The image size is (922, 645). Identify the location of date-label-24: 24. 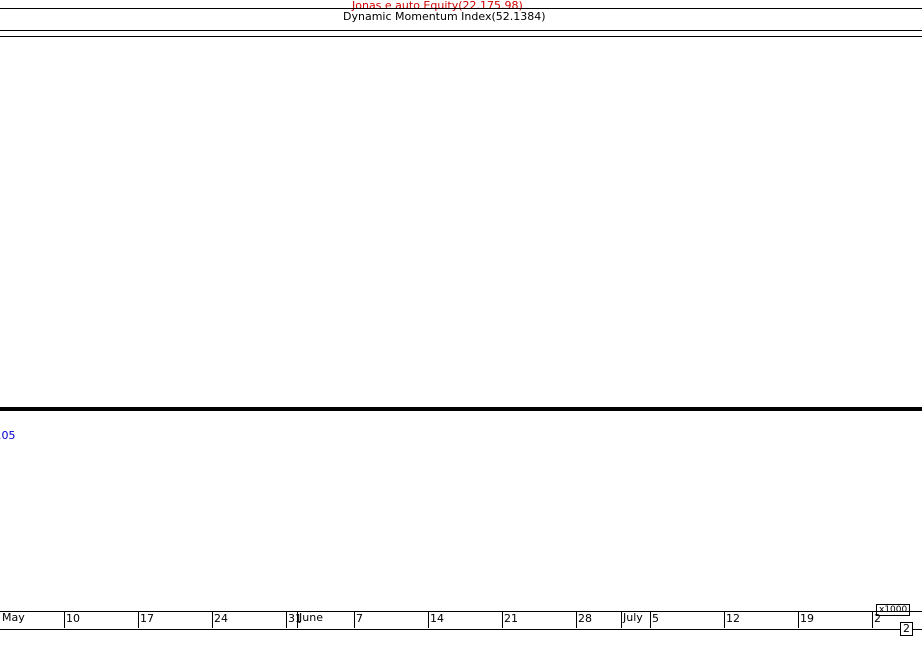
(221, 618).